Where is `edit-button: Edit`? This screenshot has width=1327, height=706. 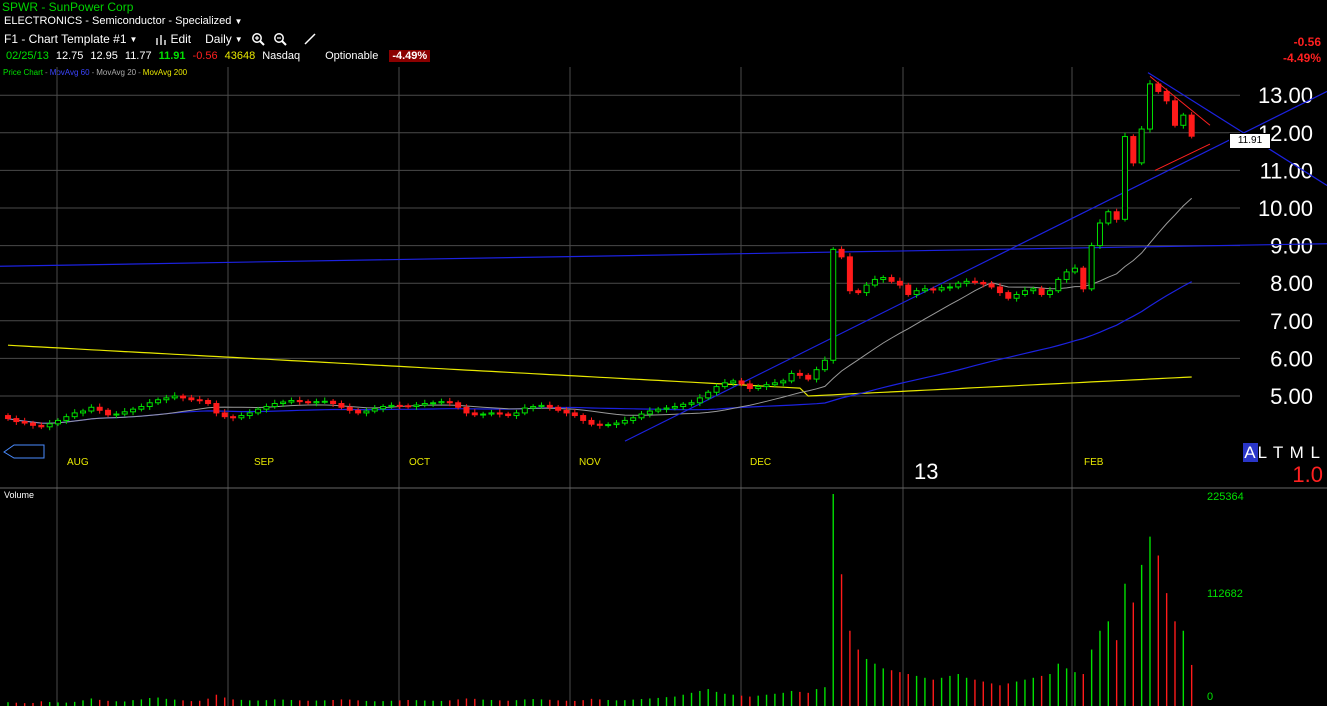
edit-button: Edit is located at coordinates (173, 39).